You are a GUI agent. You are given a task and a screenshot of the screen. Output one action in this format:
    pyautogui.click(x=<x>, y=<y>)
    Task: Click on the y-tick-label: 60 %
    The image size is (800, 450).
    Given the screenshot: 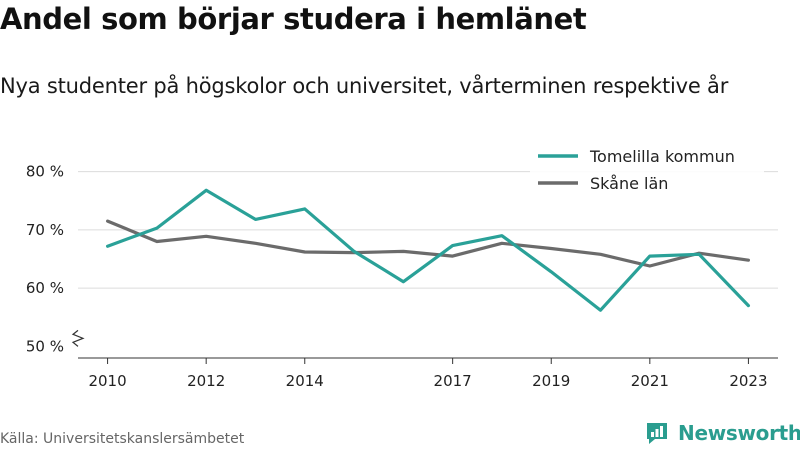 What is the action you would take?
    pyautogui.click(x=45, y=288)
    